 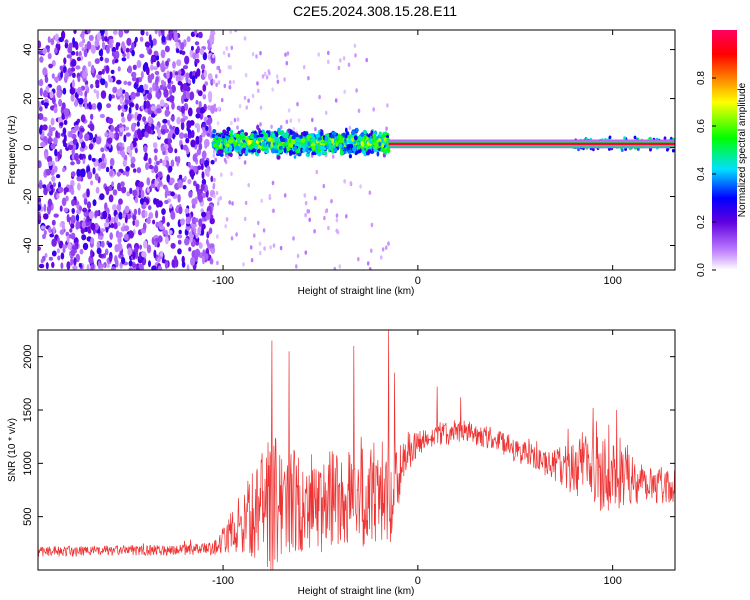 I want to click on y-tick-label: 500, so click(x=28, y=516).